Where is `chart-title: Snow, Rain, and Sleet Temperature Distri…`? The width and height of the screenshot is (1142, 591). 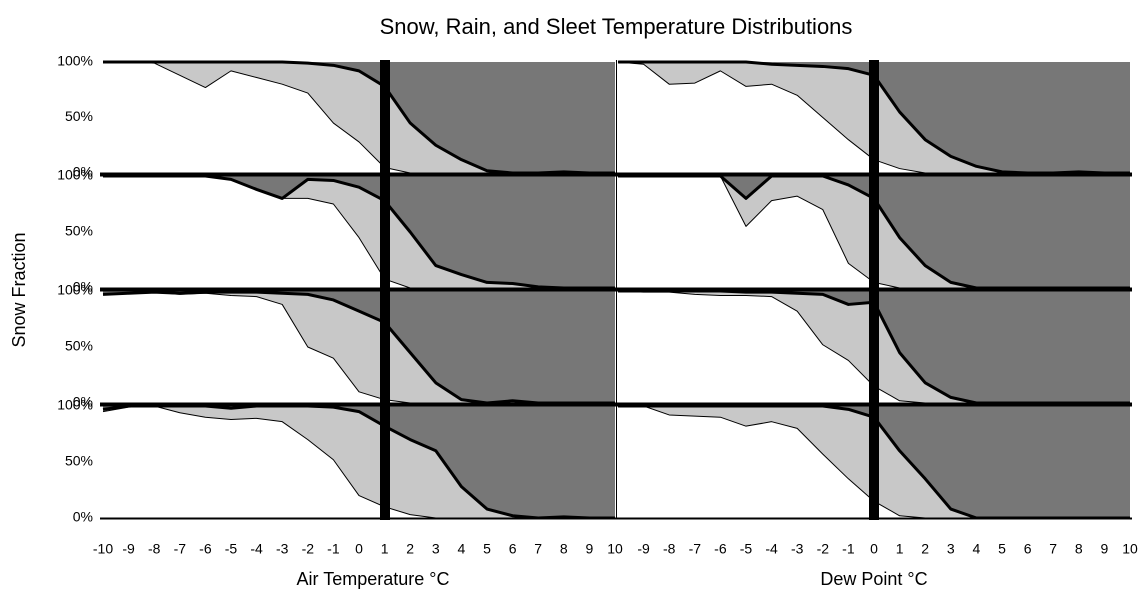 chart-title: Snow, Rain, and Sleet Temperature Distri… is located at coordinates (616, 26).